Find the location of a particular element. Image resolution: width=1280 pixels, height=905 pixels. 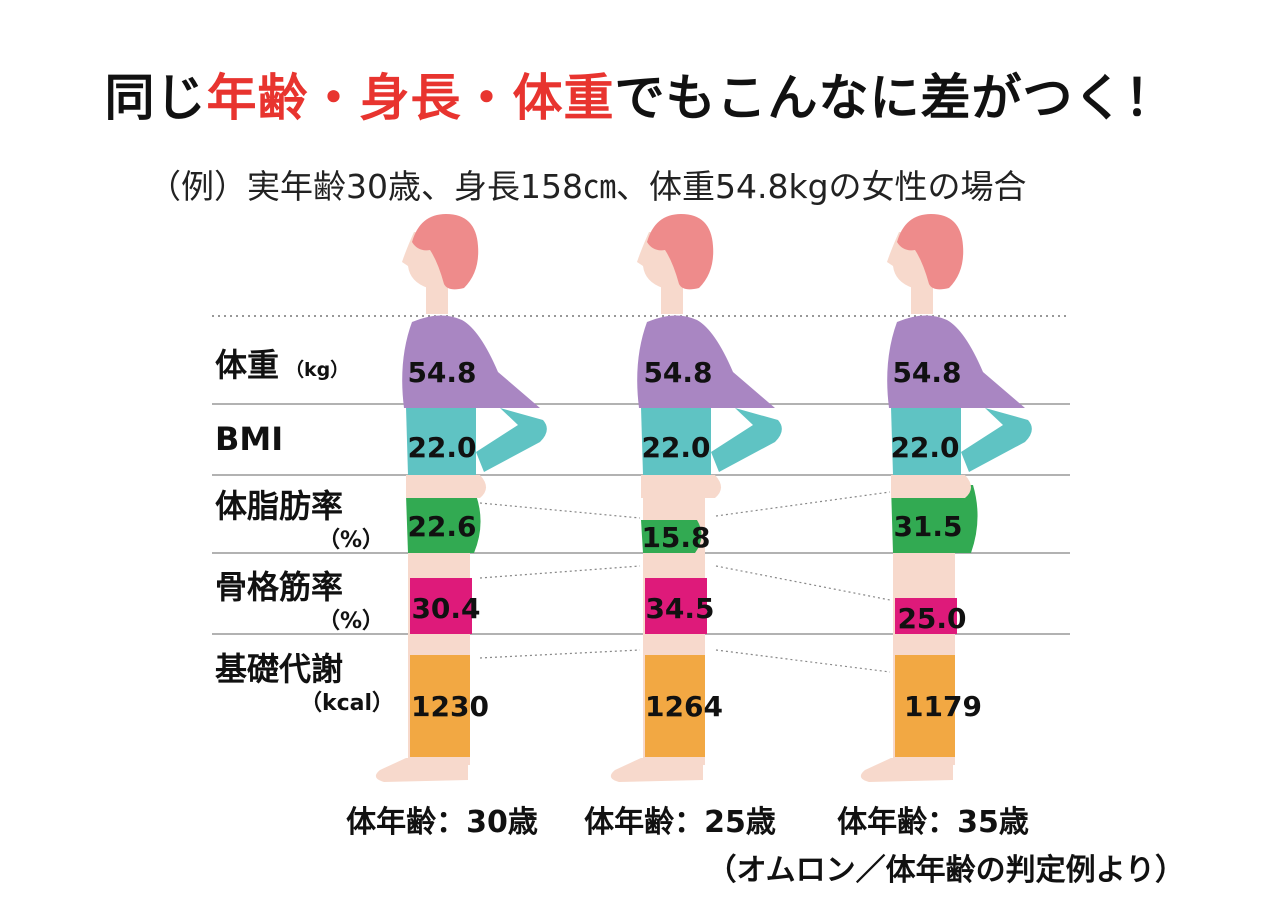

figure-3-weight-band is located at coordinates (956, 361).